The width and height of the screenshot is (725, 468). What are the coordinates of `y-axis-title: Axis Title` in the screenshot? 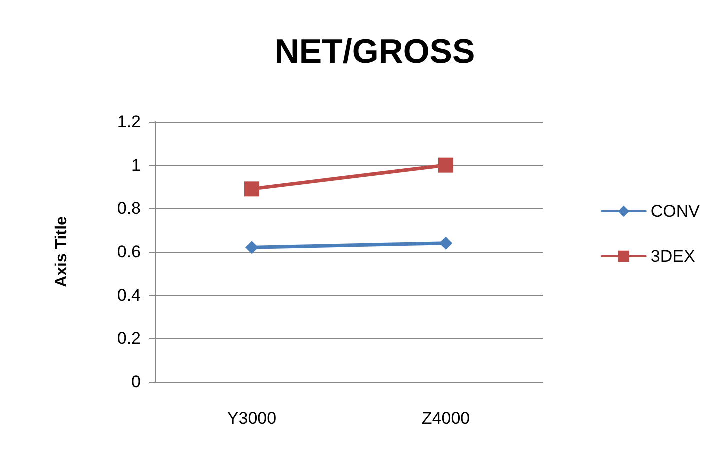 It's located at (62, 252).